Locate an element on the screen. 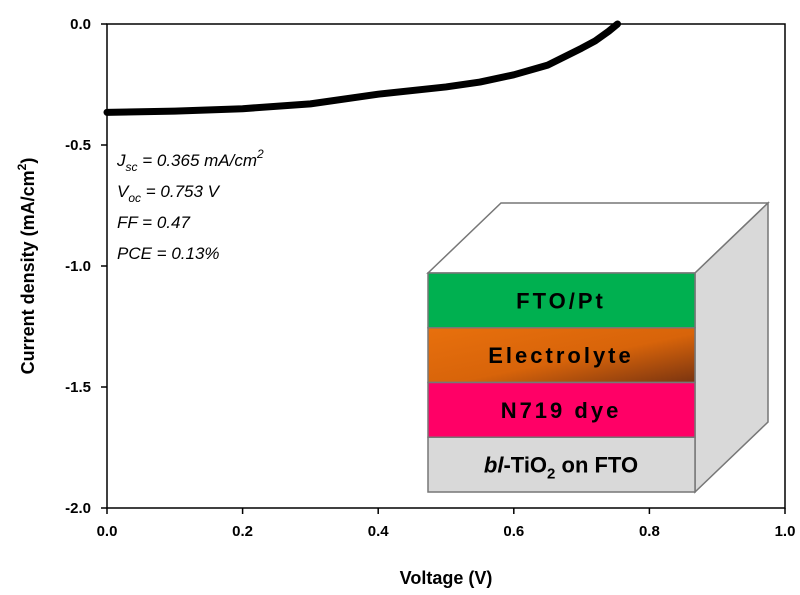  layer-label-text: -TiO is located at coordinates (525, 465).